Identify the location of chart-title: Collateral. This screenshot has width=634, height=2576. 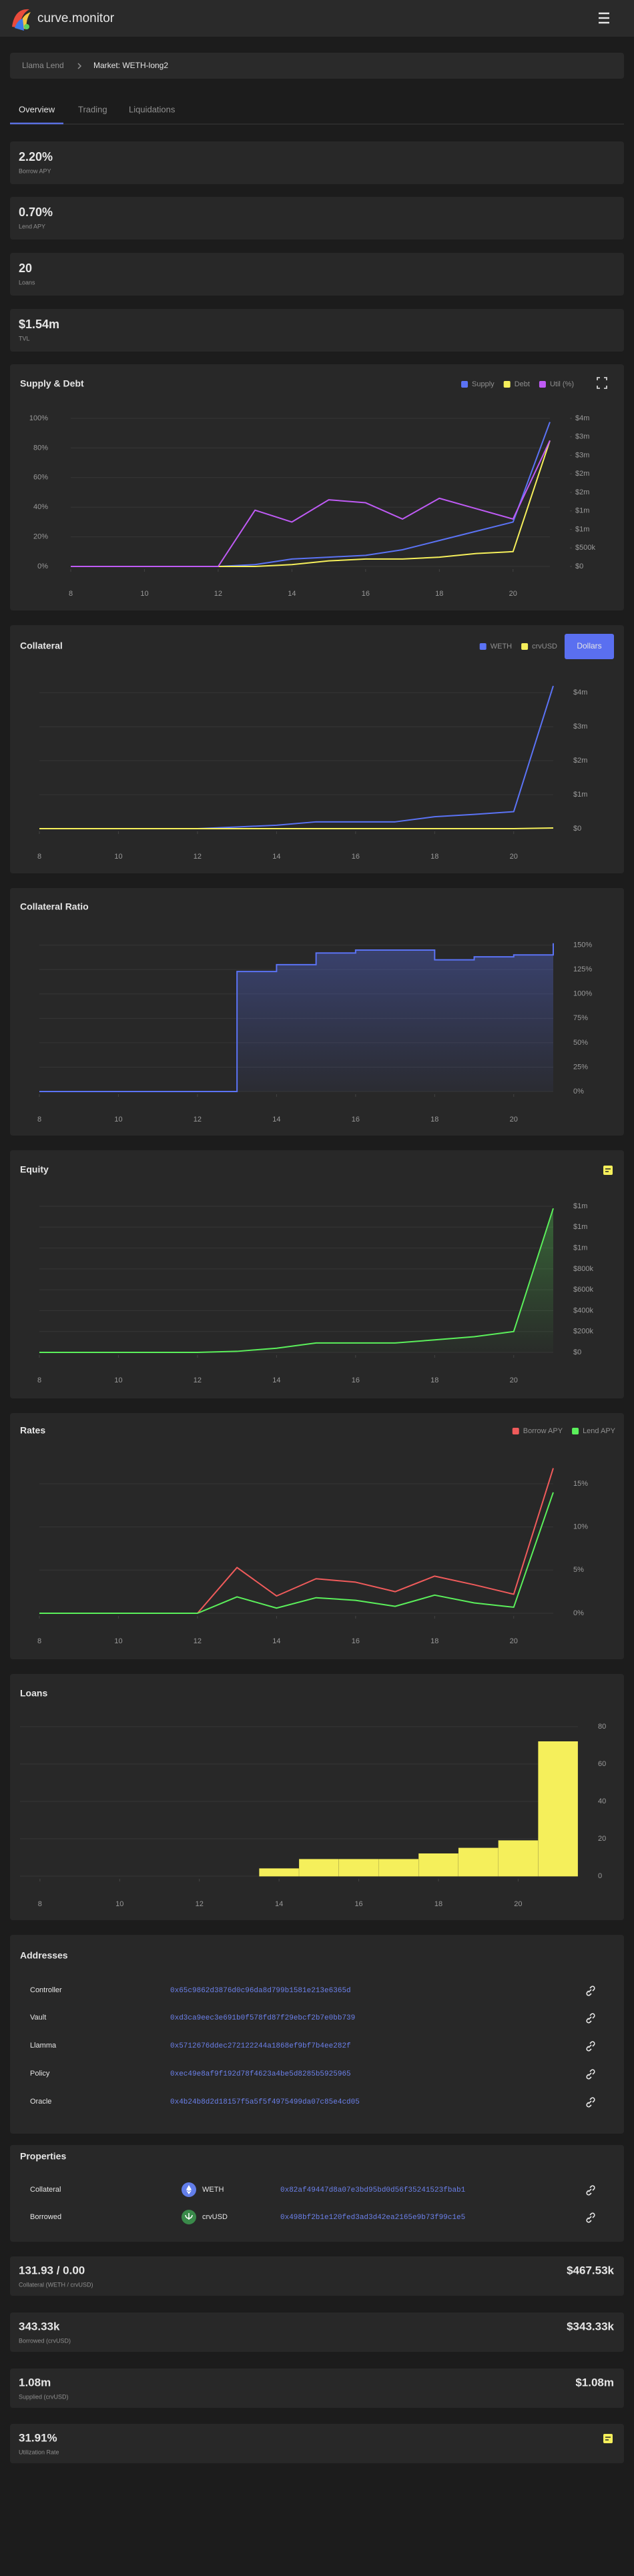
(41, 645).